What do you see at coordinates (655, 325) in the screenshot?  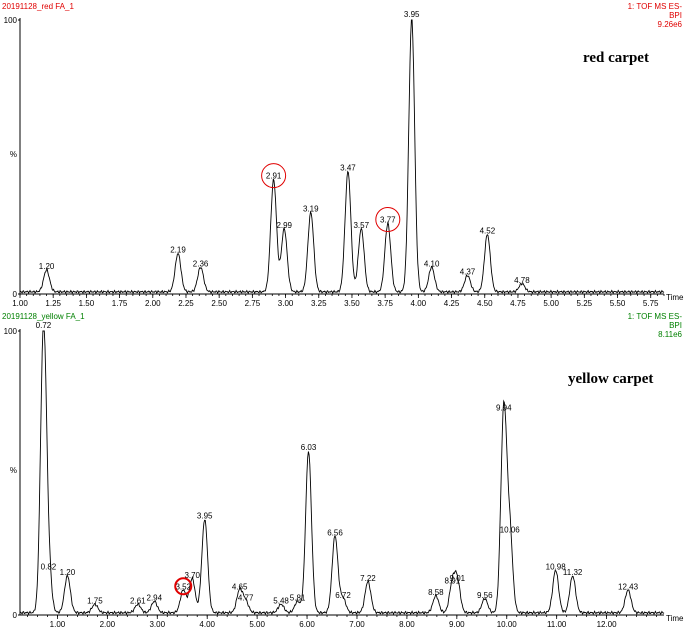 I see `panel2-header-right: 1: TOF MS ES- BPI 8.11e6` at bounding box center [655, 325].